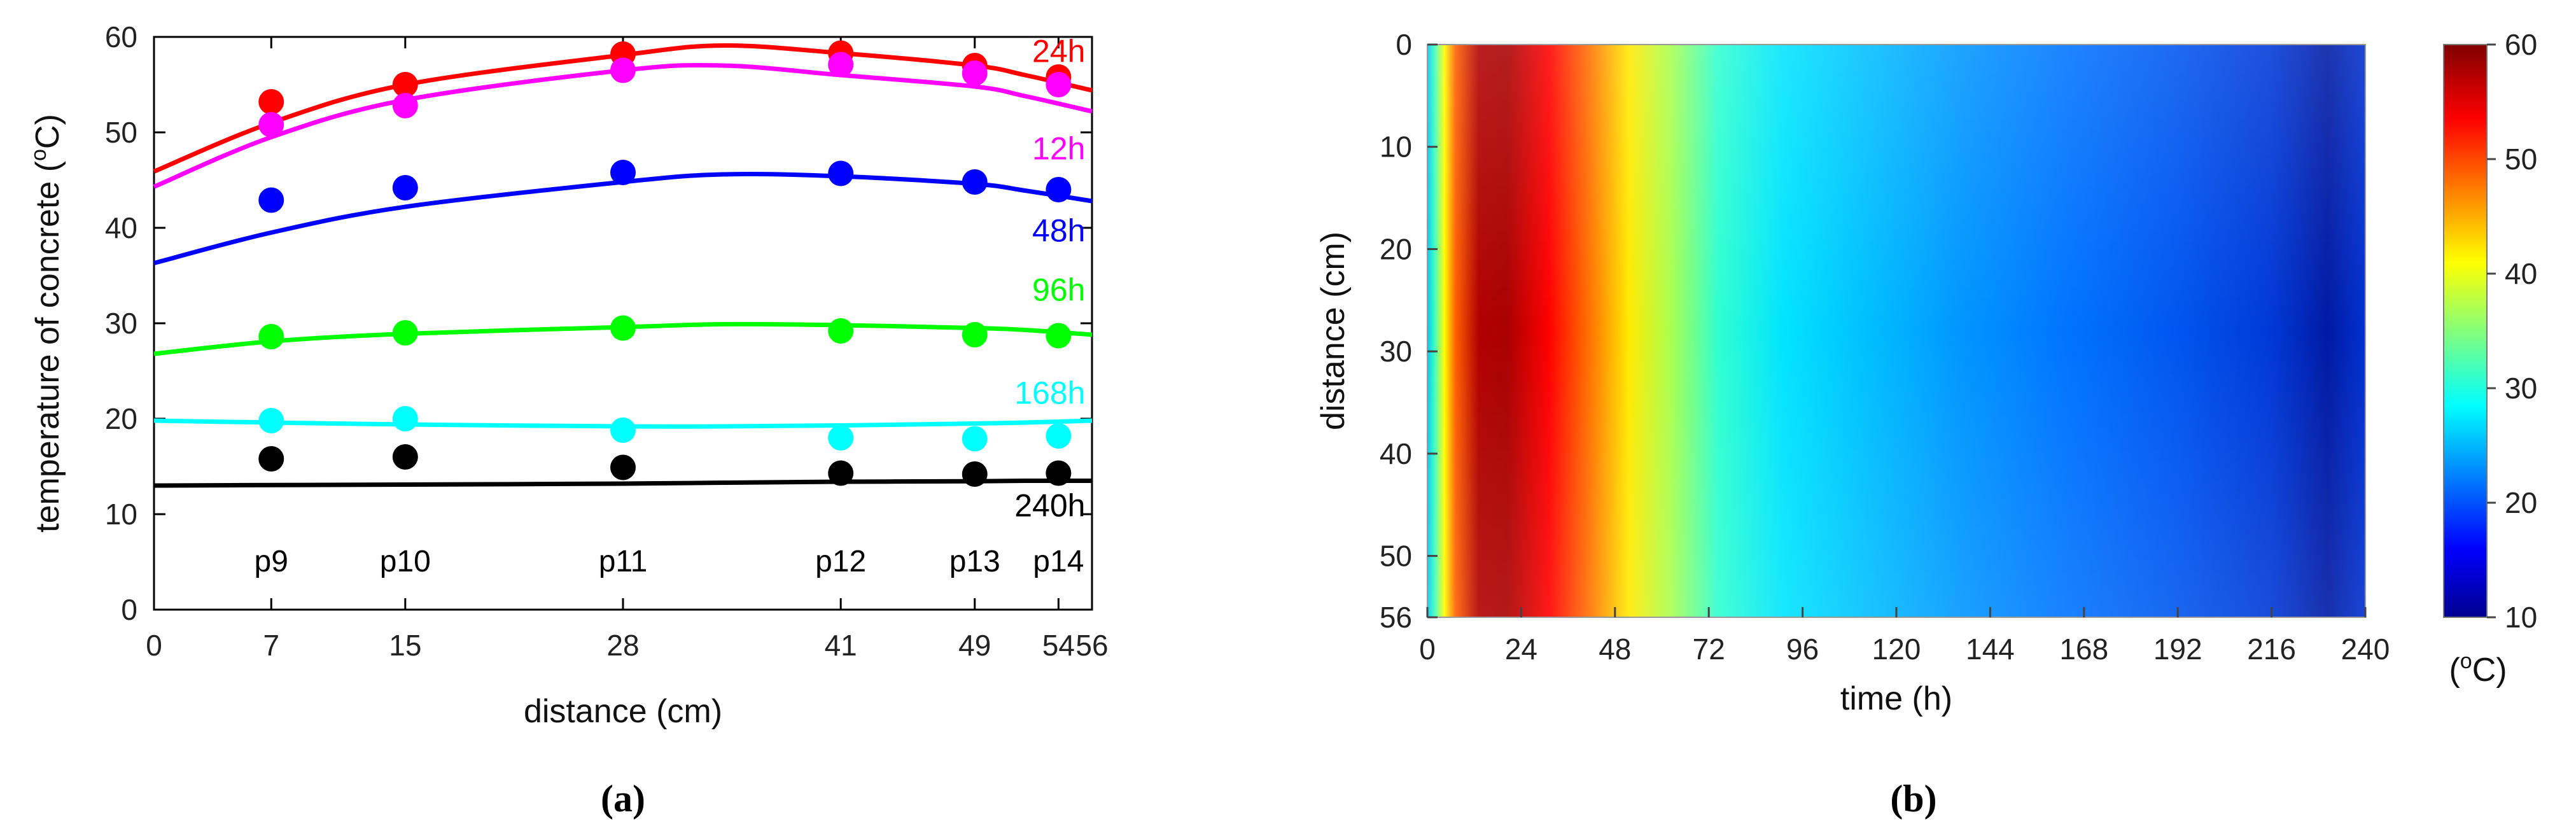 Image resolution: width=2576 pixels, height=840 pixels. I want to click on data-point-12h-p9, so click(271, 124).